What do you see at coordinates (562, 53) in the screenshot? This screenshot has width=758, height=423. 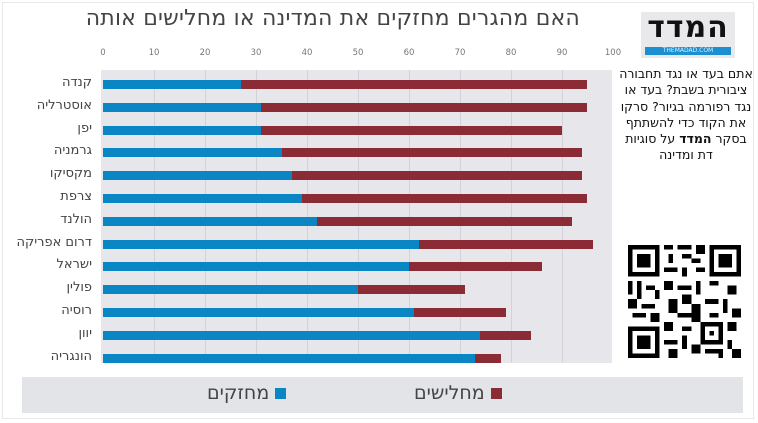 I see `x-tick-label: 90` at bounding box center [562, 53].